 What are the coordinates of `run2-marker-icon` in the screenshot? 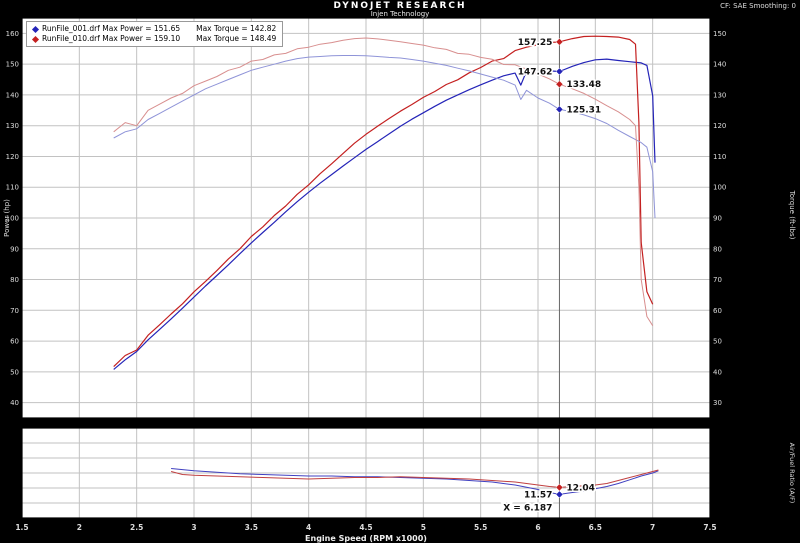 It's located at (35, 39).